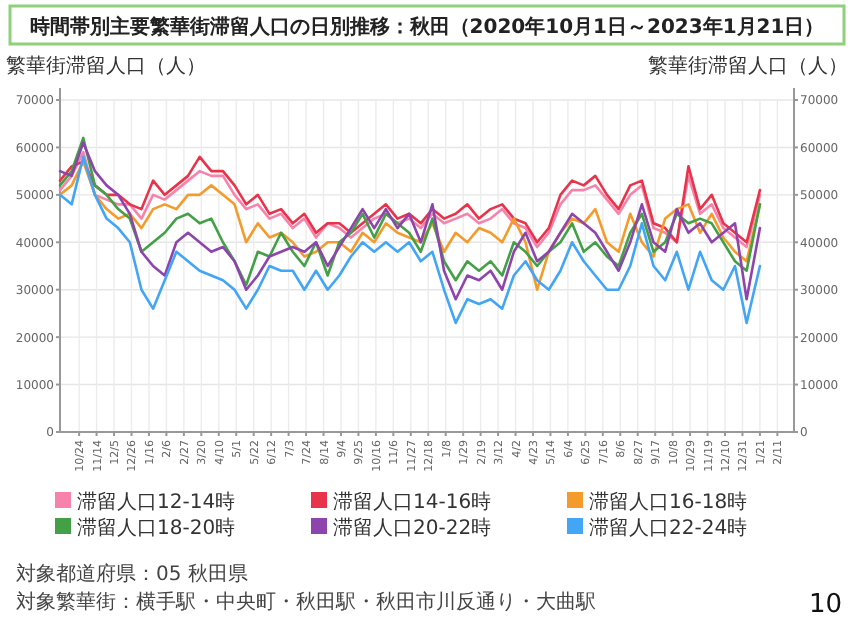 The height and width of the screenshot is (640, 854). What do you see at coordinates (427, 27) in the screenshot?
I see `chart-title: 時間帯別主要繁華街滞留人口の日別推移：秋田（2020年10月1日～2023年1月21日）` at bounding box center [427, 27].